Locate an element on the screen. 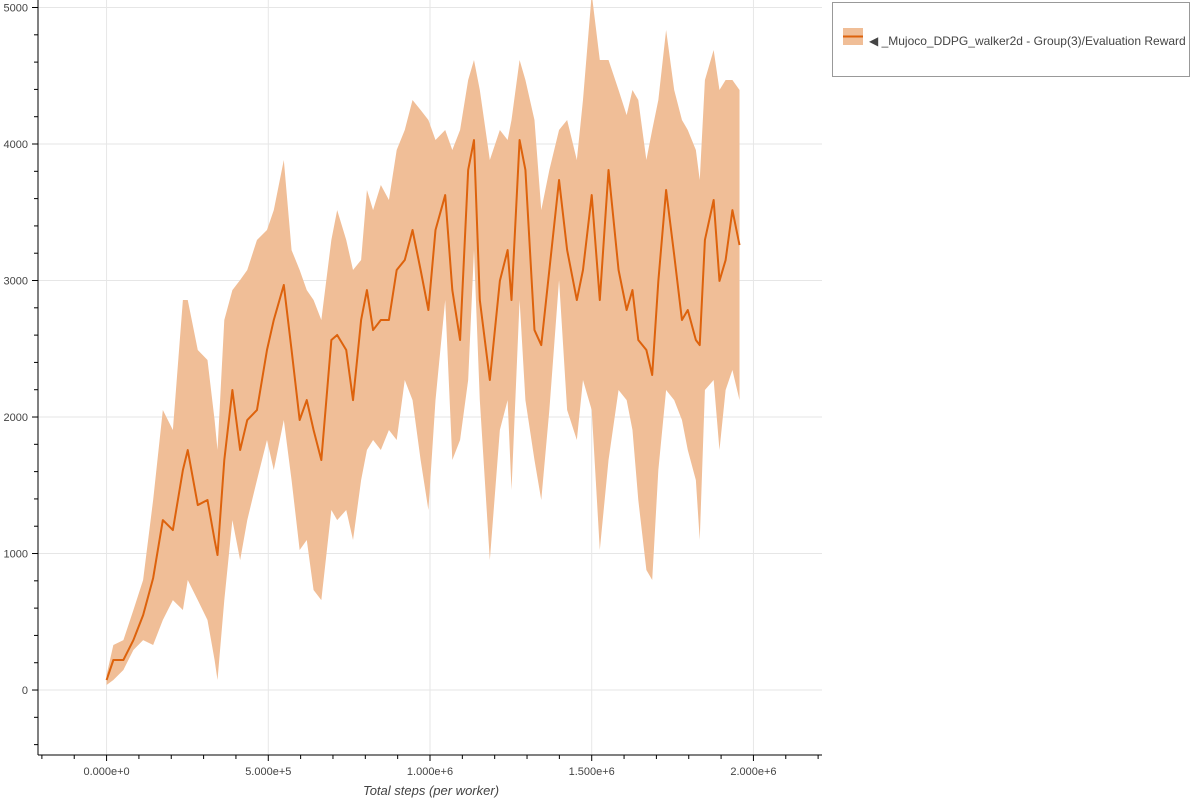  y-tick-label: 3000 is located at coordinates (16, 282).